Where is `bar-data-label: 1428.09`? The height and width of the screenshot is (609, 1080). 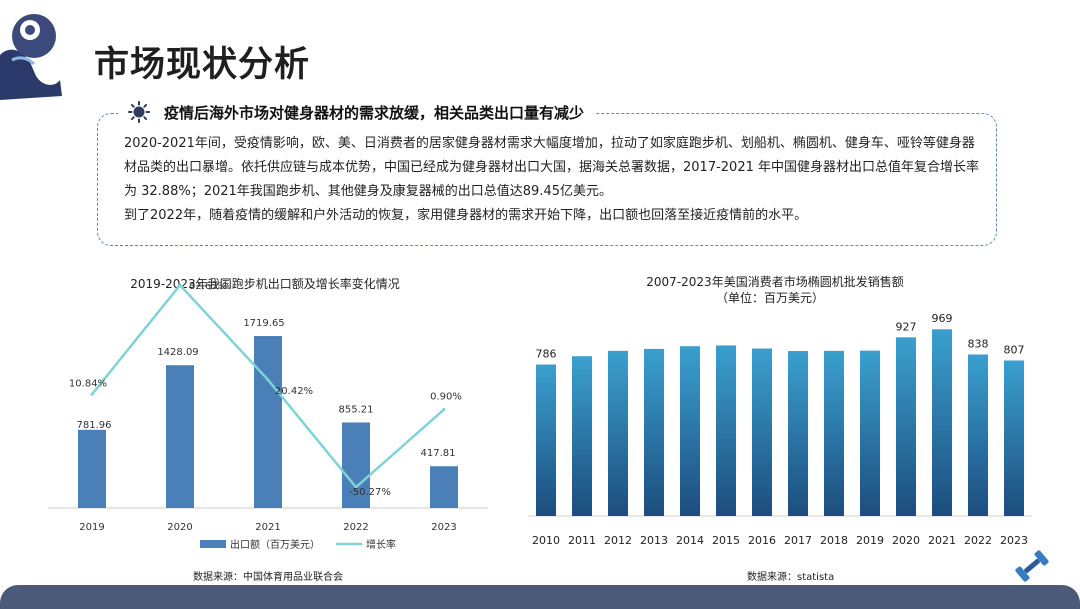
bar-data-label: 1428.09 is located at coordinates (177, 352).